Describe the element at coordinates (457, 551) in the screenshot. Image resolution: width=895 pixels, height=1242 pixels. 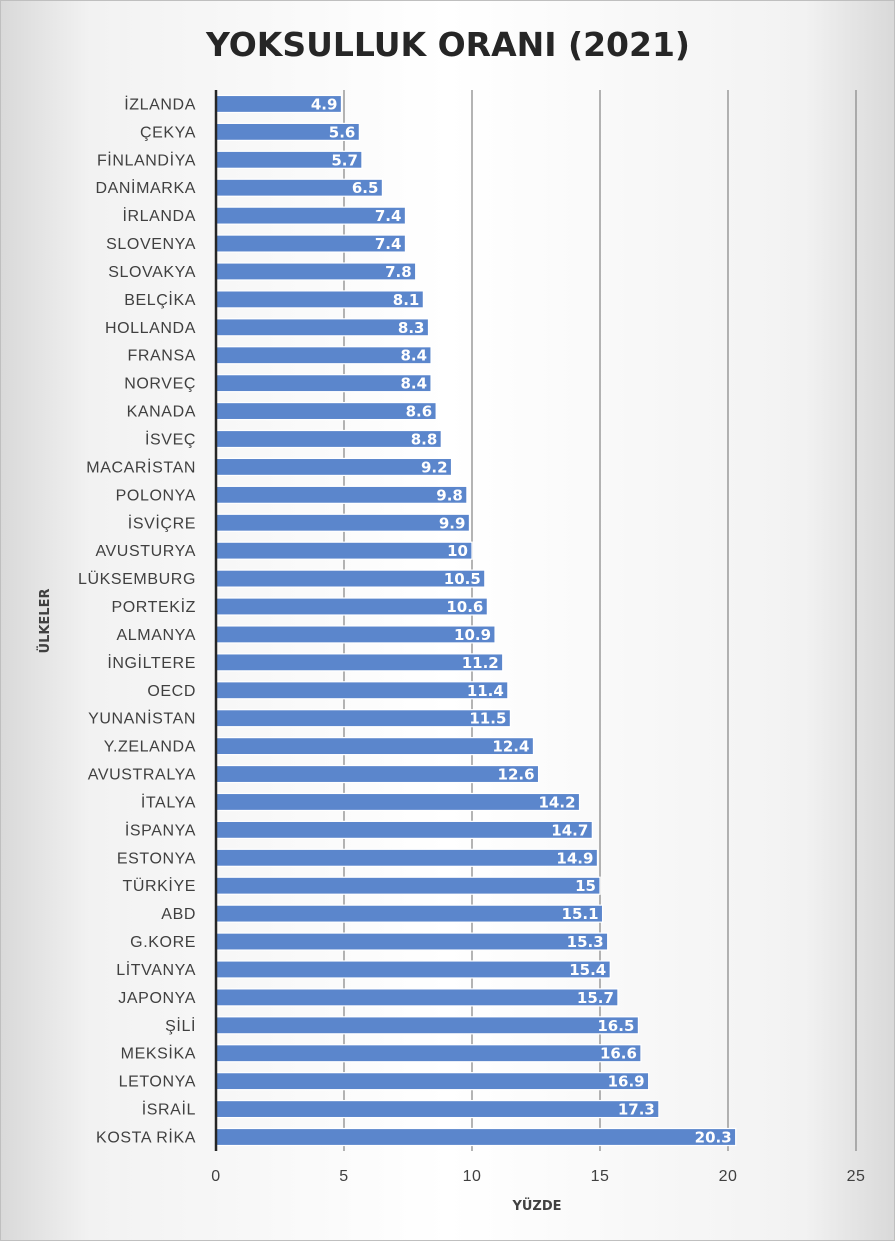
I see `data-label: 10` at that location.